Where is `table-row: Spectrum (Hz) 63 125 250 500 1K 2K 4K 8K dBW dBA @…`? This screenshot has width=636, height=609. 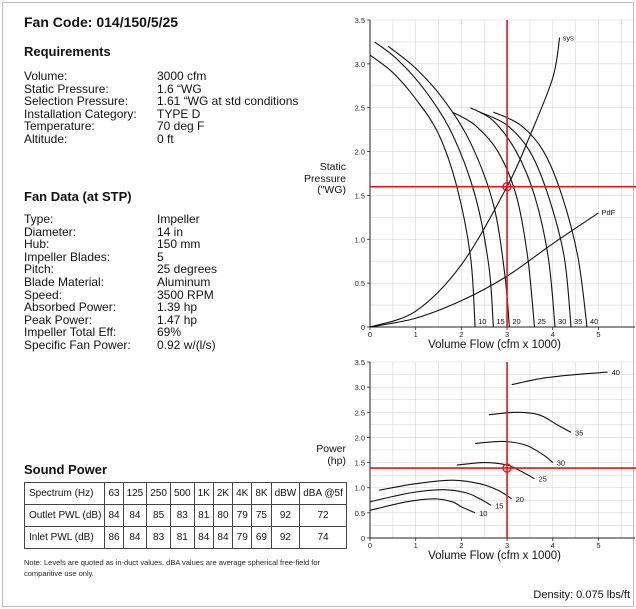 table-row: Spectrum (Hz) 63 125 250 500 1K 2K 4K 8K dBW dBA @… is located at coordinates (185, 493).